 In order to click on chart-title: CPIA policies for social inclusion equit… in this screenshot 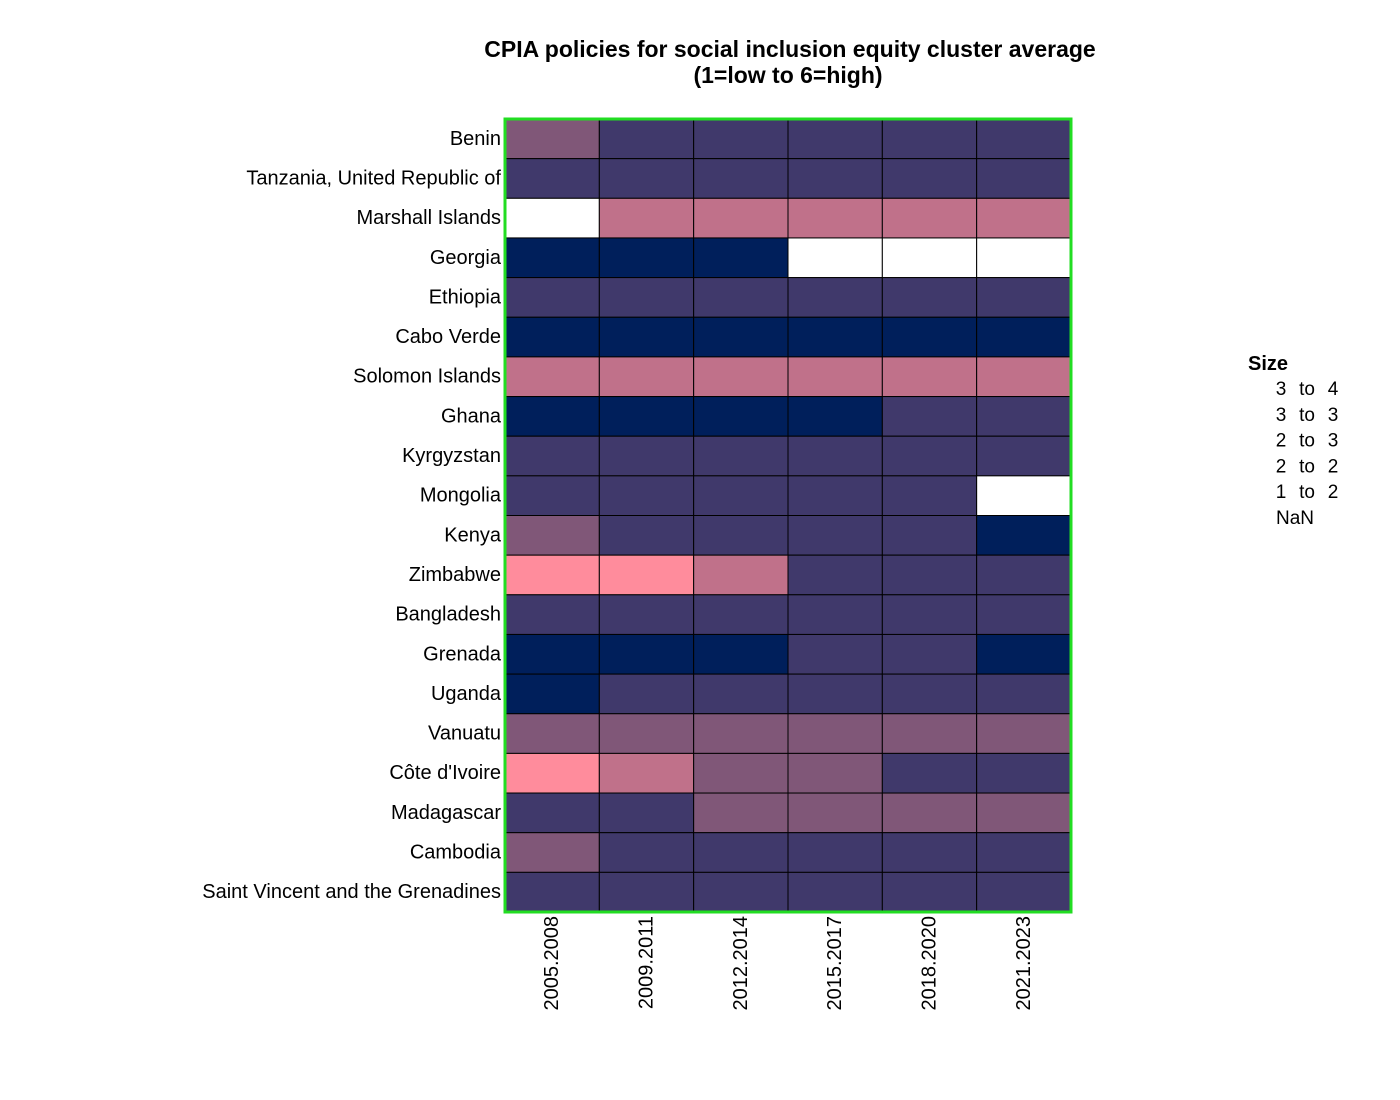, I will do `click(789, 49)`.